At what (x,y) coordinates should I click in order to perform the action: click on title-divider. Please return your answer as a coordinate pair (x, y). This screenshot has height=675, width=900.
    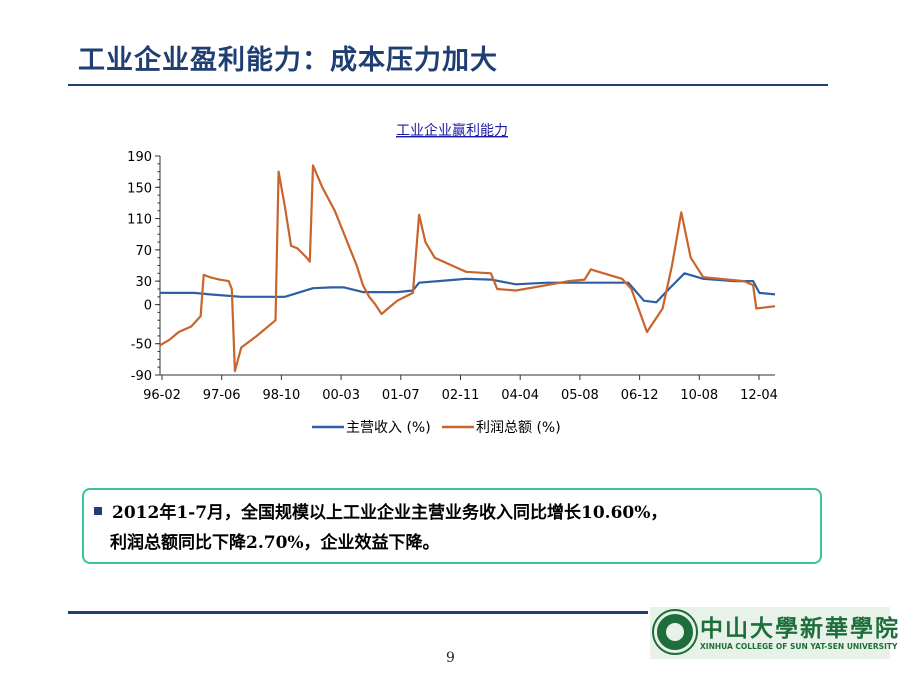
    Looking at the image, I should click on (448, 85).